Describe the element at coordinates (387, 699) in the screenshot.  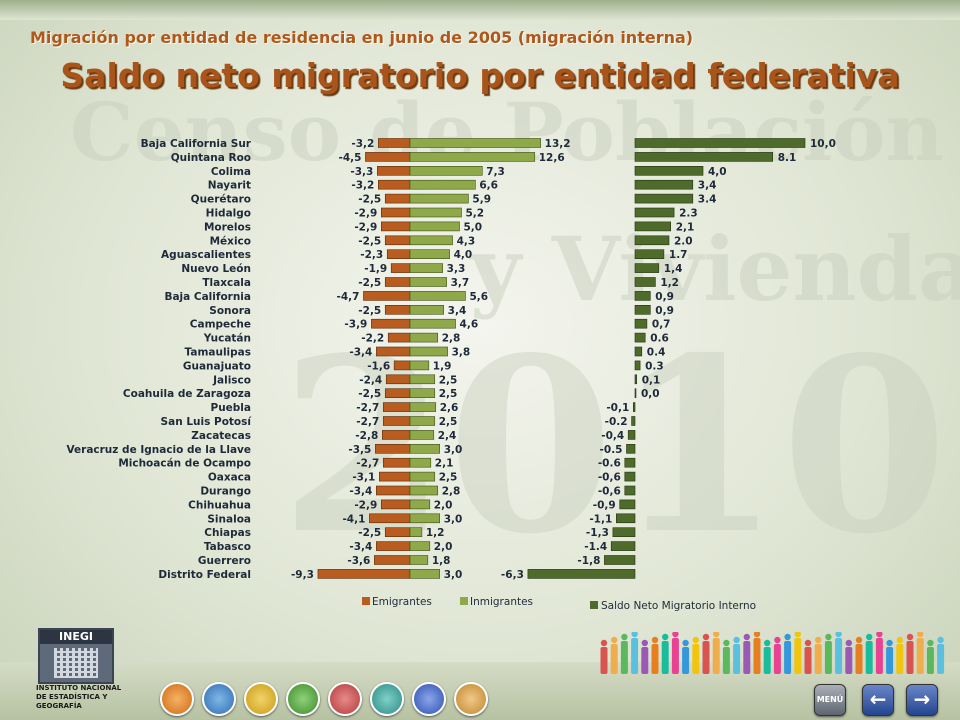
I see `dwelling-icon` at that location.